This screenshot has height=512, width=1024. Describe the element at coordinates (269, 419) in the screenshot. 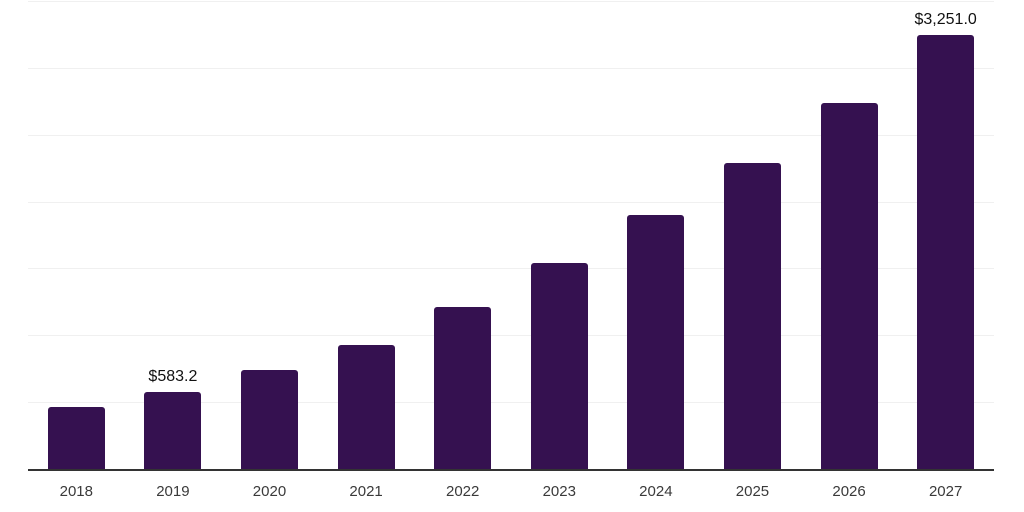

I see `bar-2020` at that location.